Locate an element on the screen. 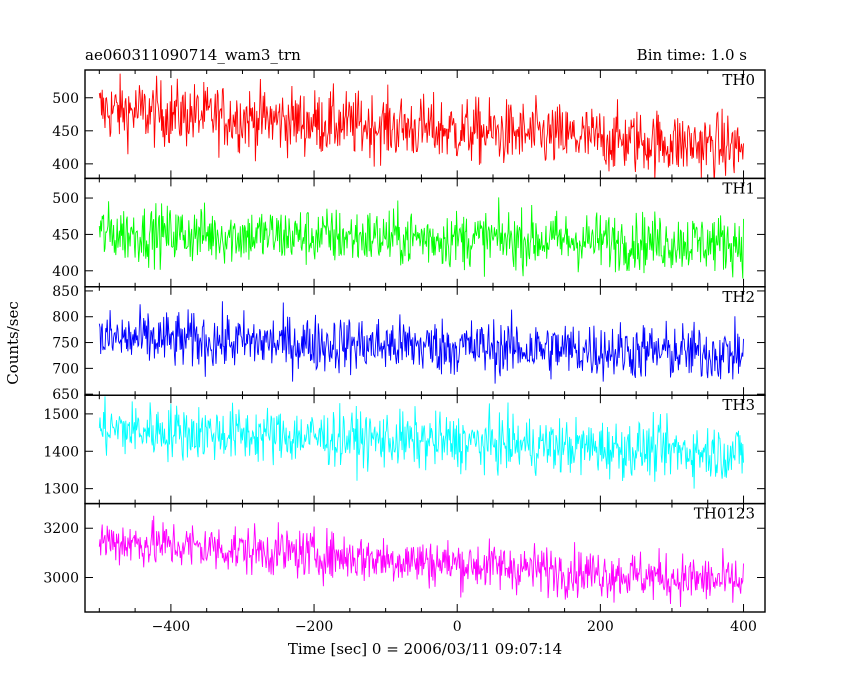 The height and width of the screenshot is (680, 850). y-tick-label: 650 is located at coordinates (65, 395).